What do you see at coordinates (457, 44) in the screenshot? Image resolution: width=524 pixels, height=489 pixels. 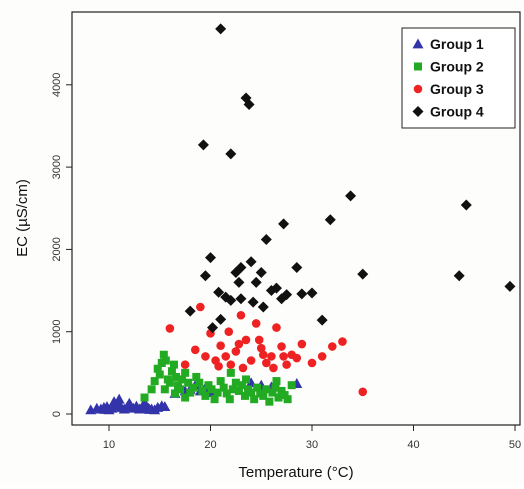 I see `legend-label-group-1: Group 1` at bounding box center [457, 44].